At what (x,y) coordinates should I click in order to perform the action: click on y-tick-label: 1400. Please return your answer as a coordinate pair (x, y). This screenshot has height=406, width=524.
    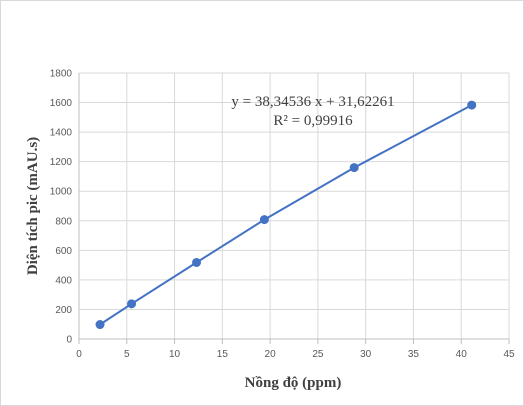
    Looking at the image, I should click on (61, 133).